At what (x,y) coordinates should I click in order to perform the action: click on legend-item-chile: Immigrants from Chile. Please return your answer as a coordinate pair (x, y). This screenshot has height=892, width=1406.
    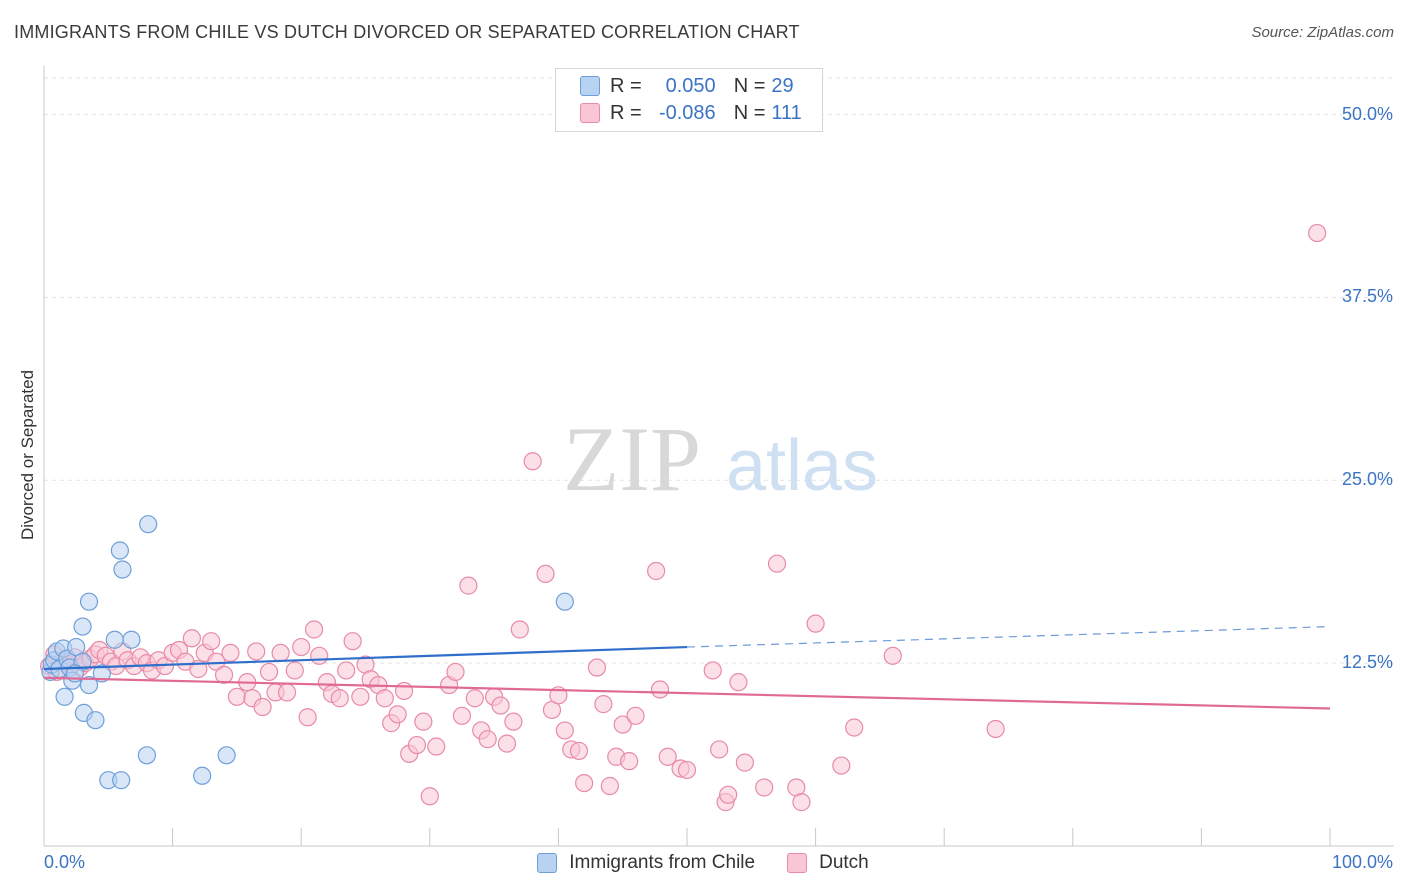
    Looking at the image, I should click on (646, 863).